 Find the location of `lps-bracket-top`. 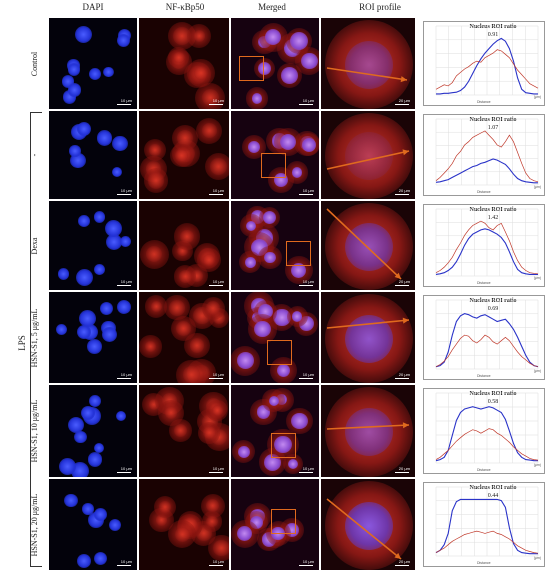

lps-bracket-top is located at coordinates (36, 112).